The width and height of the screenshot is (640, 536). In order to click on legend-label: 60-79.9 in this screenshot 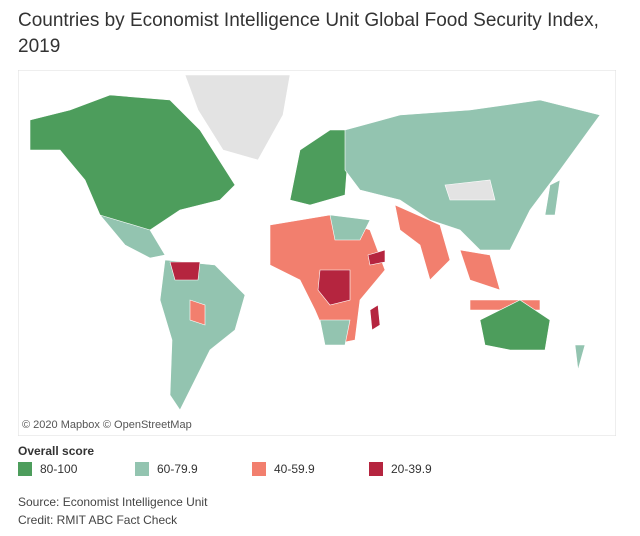, I will do `click(177, 469)`.